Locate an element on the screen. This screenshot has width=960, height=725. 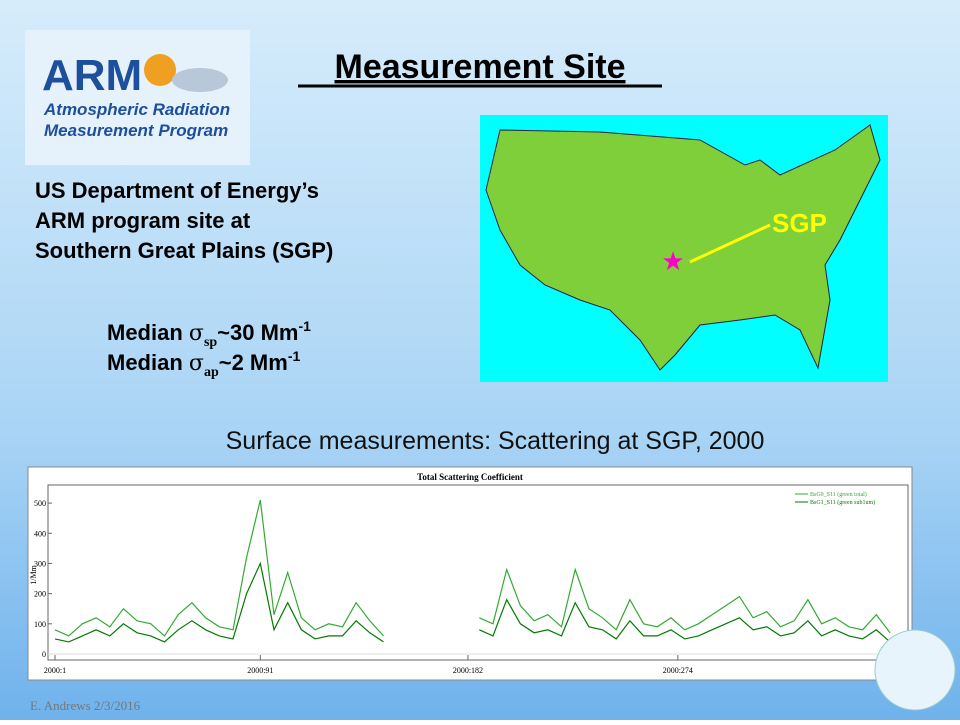
y-tick-label: 0 is located at coordinates (44, 654).